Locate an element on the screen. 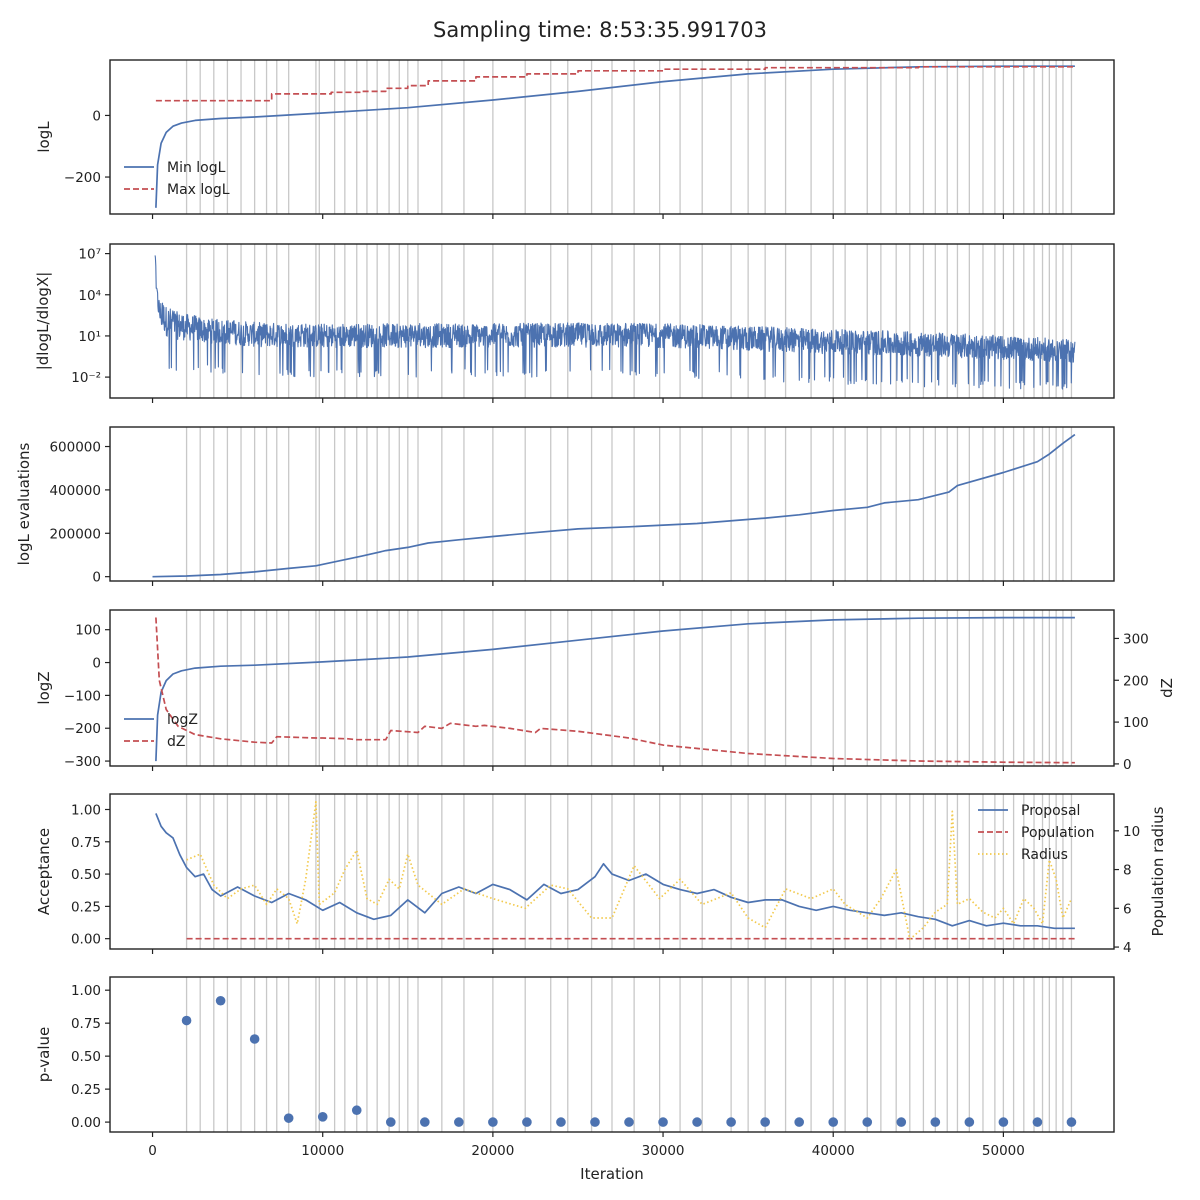 The image size is (1200, 1200). y-tick-label: 200000 is located at coordinates (75, 534).